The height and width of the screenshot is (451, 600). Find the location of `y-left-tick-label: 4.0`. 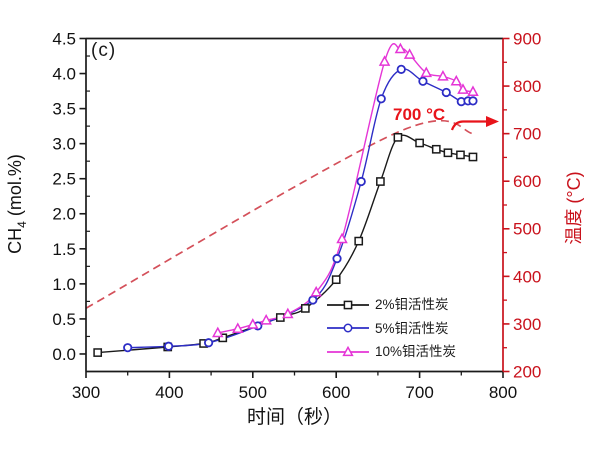

y-left-tick-label: 4.0 is located at coordinates (64, 74).